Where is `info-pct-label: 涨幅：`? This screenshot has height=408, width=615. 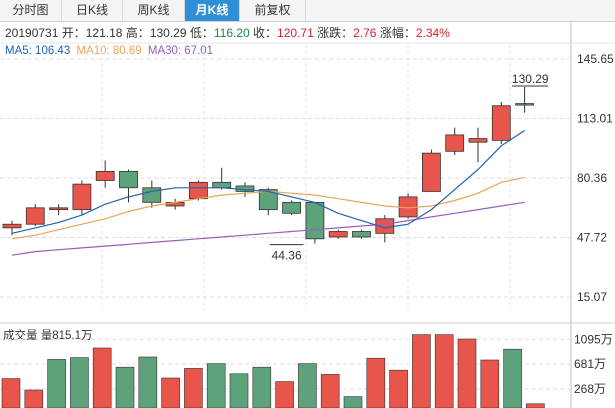
info-pct-label: 涨幅： is located at coordinates (397, 33).